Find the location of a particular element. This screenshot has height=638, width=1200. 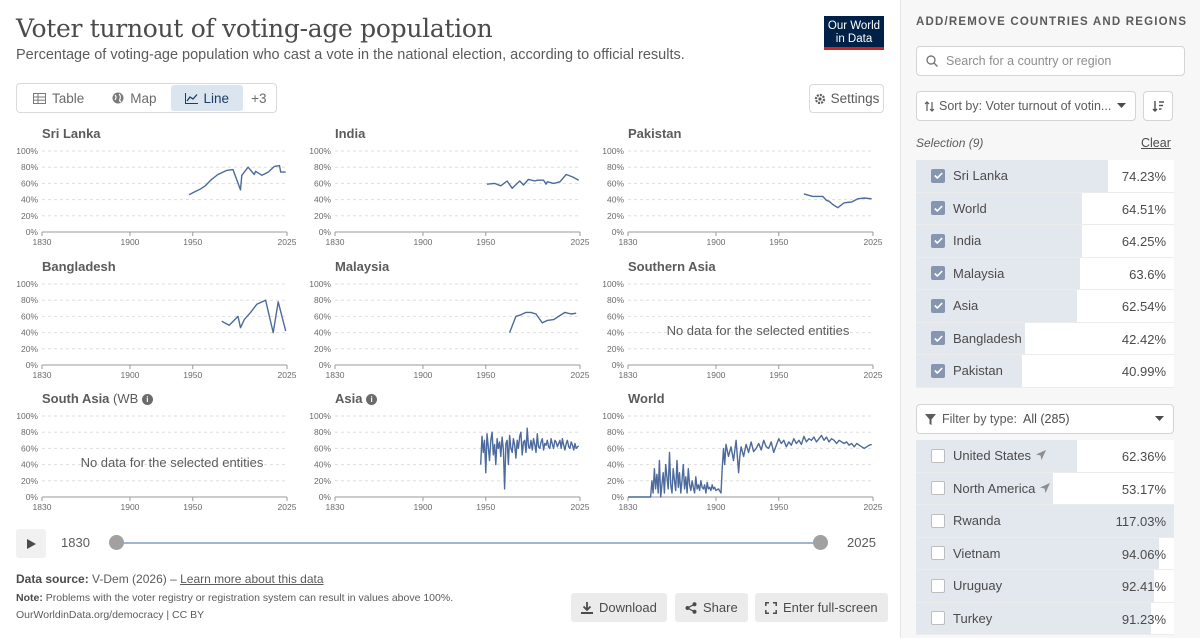

entity-row-asia: Asia 62.54% is located at coordinates (1045, 306).